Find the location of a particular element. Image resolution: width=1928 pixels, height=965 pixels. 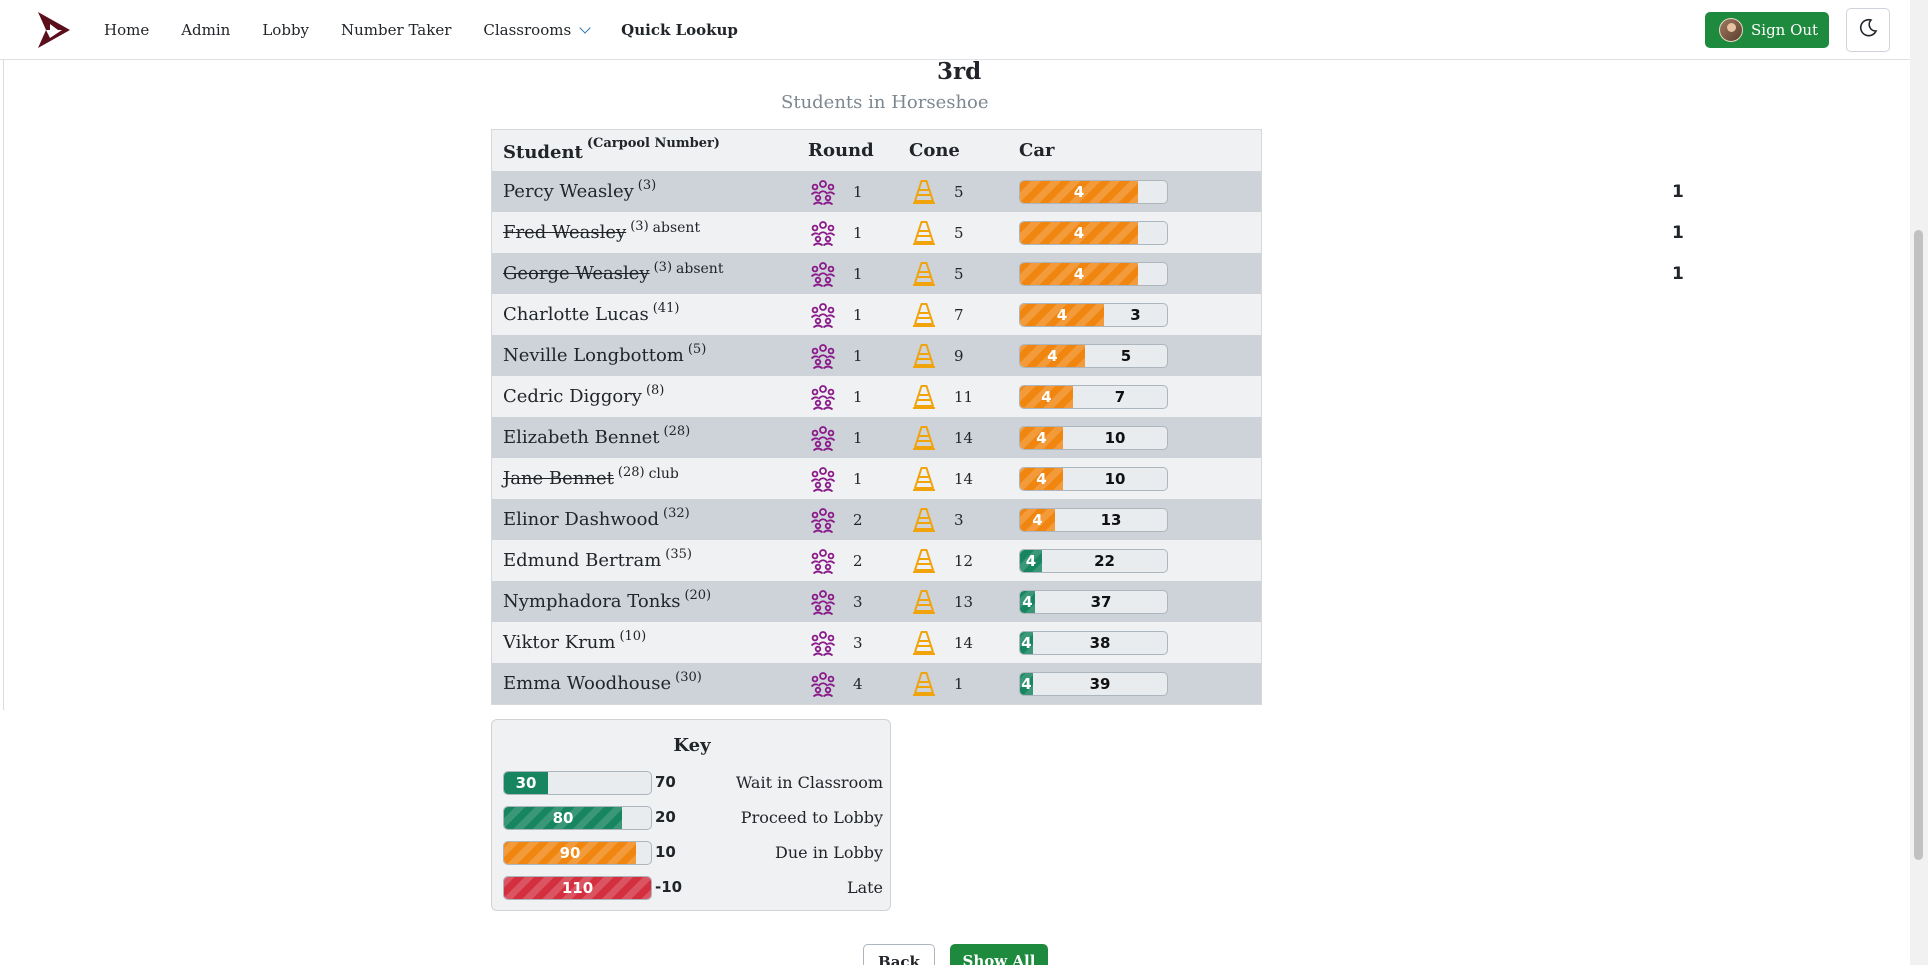

nav-lobby-label: Lobby is located at coordinates (286, 30).